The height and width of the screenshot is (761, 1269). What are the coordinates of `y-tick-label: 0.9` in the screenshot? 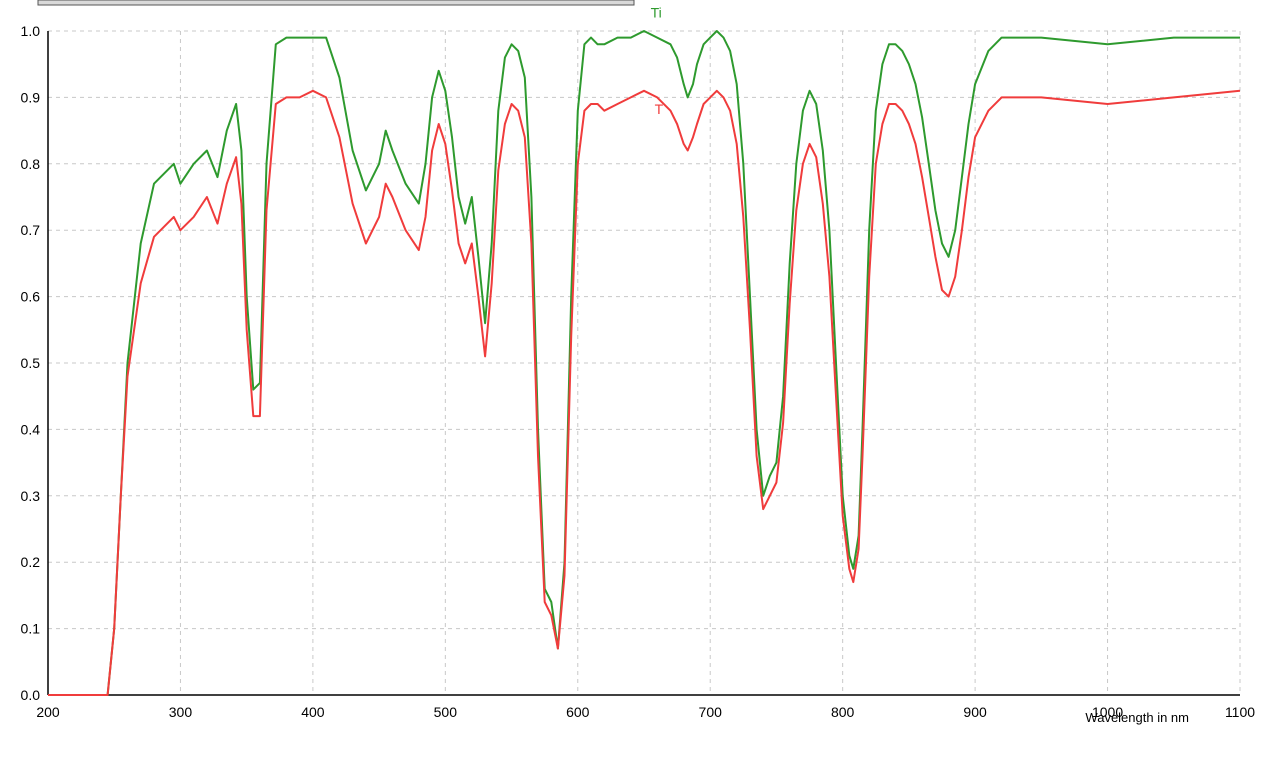 It's located at (31, 97).